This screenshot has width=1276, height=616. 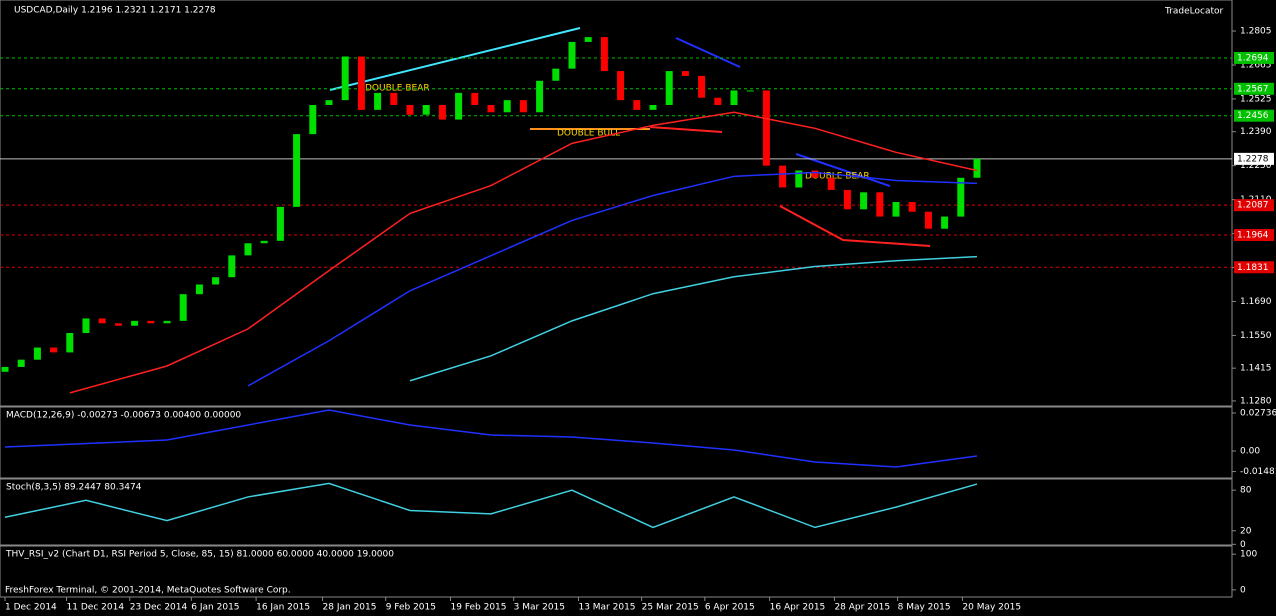 What do you see at coordinates (1256, 32) in the screenshot?
I see `y-tick-label: 1.2805` at bounding box center [1256, 32].